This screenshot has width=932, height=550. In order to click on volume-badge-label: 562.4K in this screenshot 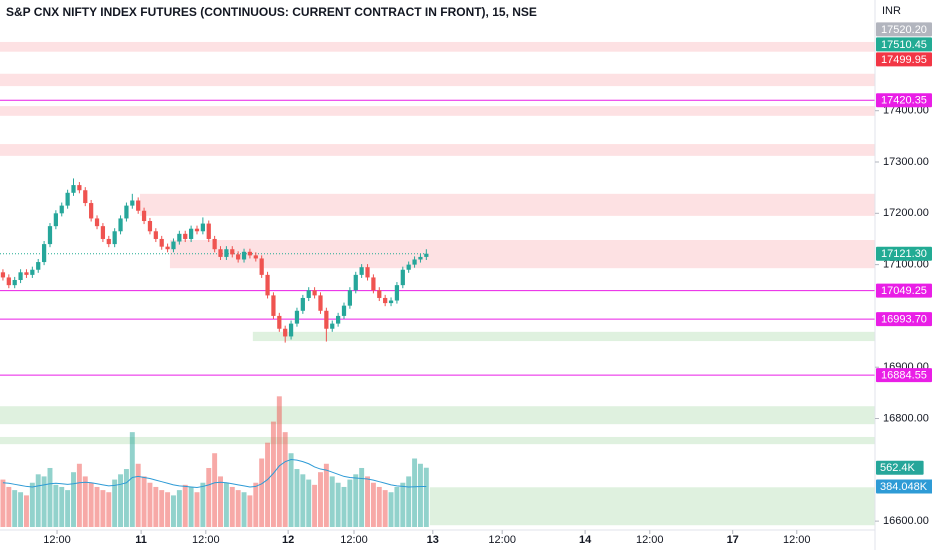, I will do `click(898, 468)`.